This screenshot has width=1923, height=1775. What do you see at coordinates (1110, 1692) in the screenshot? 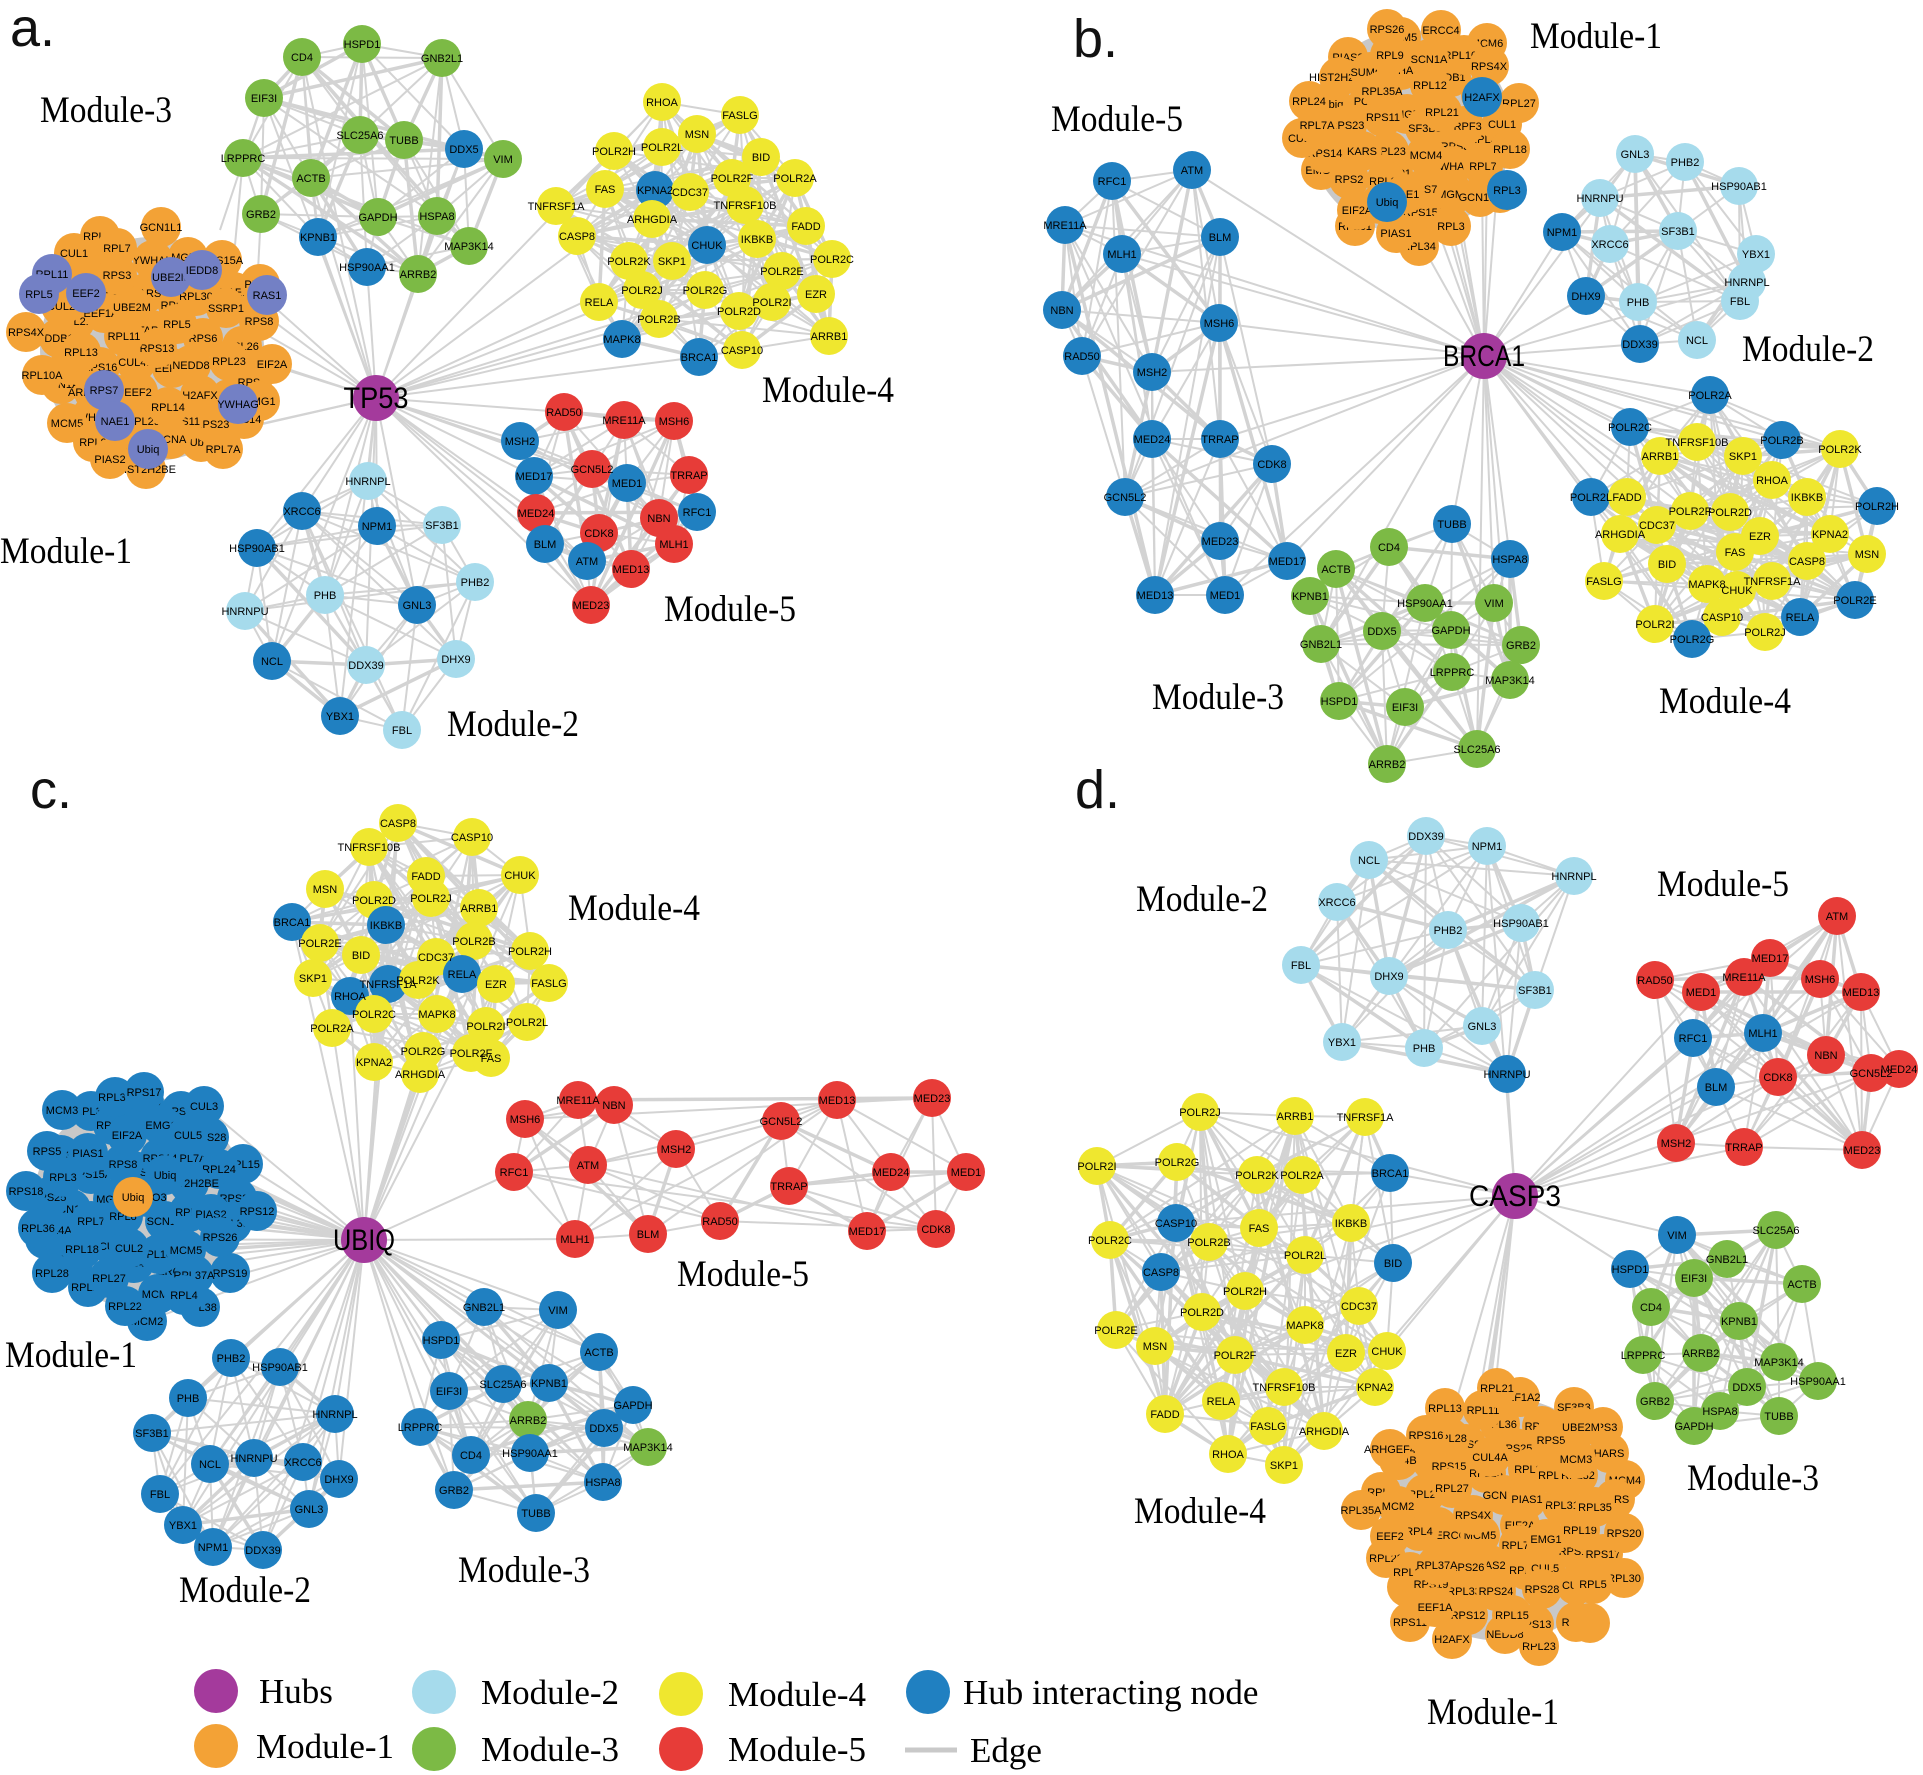
I see `svg-text: Hub interacting node` at bounding box center [1110, 1692].